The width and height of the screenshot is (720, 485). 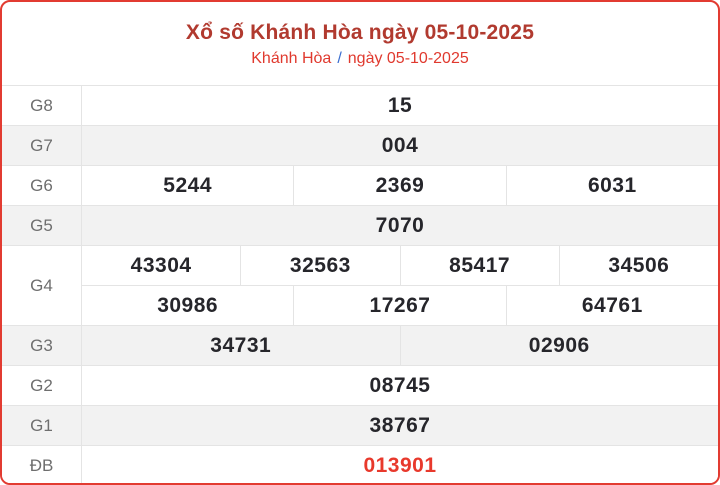 I want to click on prize-number: 34731, so click(x=241, y=345).